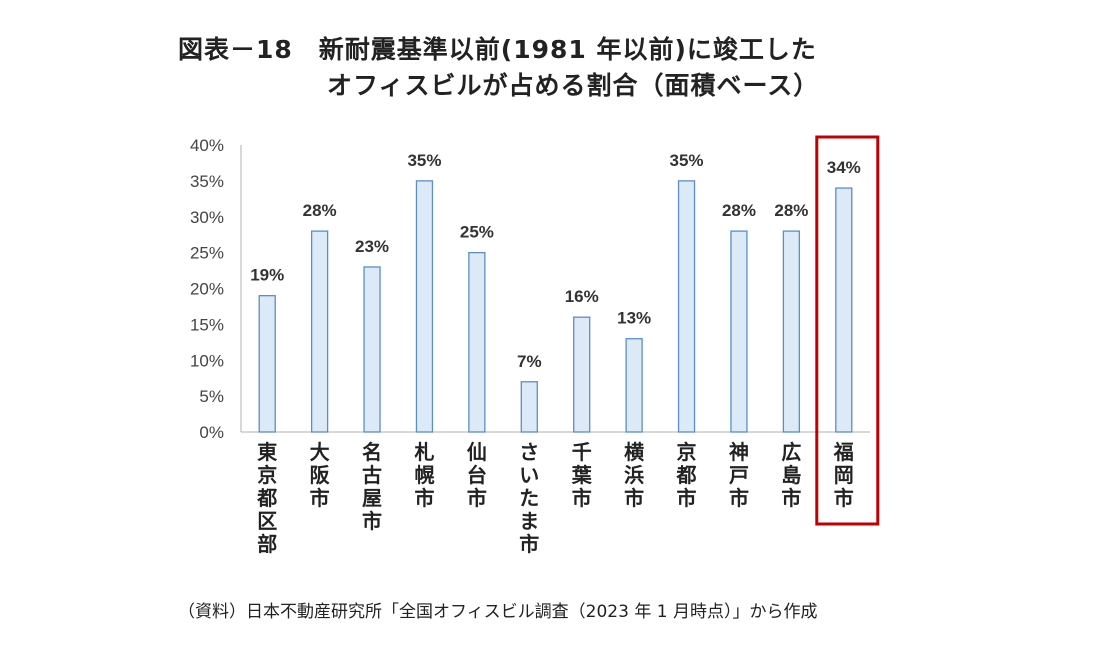 The width and height of the screenshot is (1095, 667). What do you see at coordinates (207, 217) in the screenshot?
I see `y-tick-label: 30%` at bounding box center [207, 217].